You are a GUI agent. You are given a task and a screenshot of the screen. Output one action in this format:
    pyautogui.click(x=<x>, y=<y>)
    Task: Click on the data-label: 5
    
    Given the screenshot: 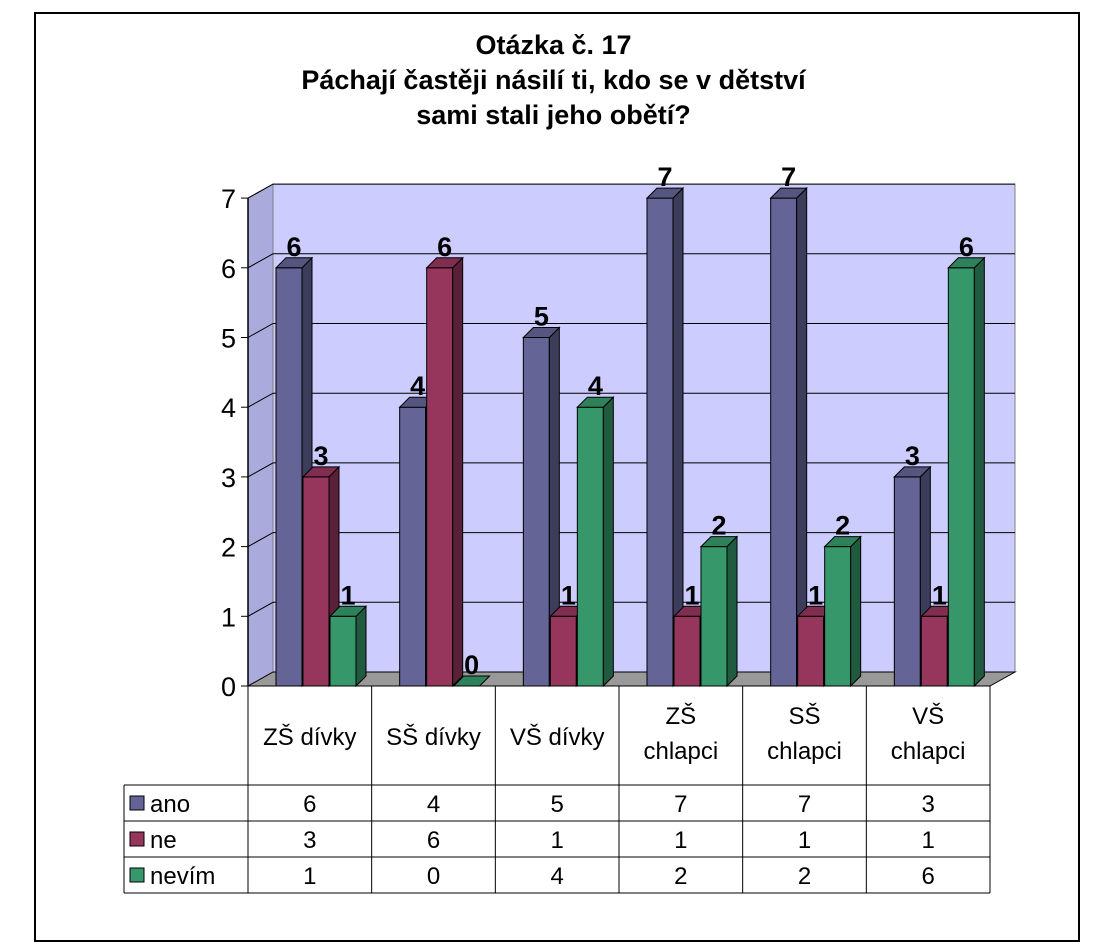 What is the action you would take?
    pyautogui.click(x=541, y=317)
    